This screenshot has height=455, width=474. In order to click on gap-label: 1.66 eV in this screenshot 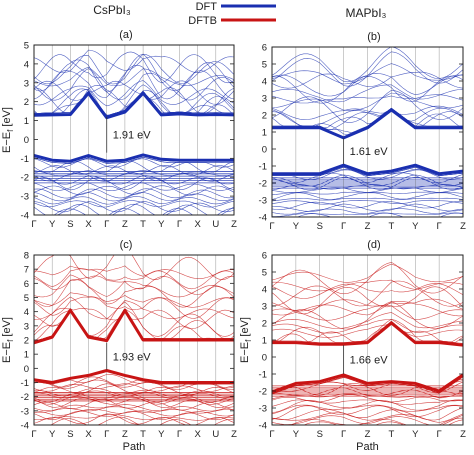, I will do `click(369, 361)`.